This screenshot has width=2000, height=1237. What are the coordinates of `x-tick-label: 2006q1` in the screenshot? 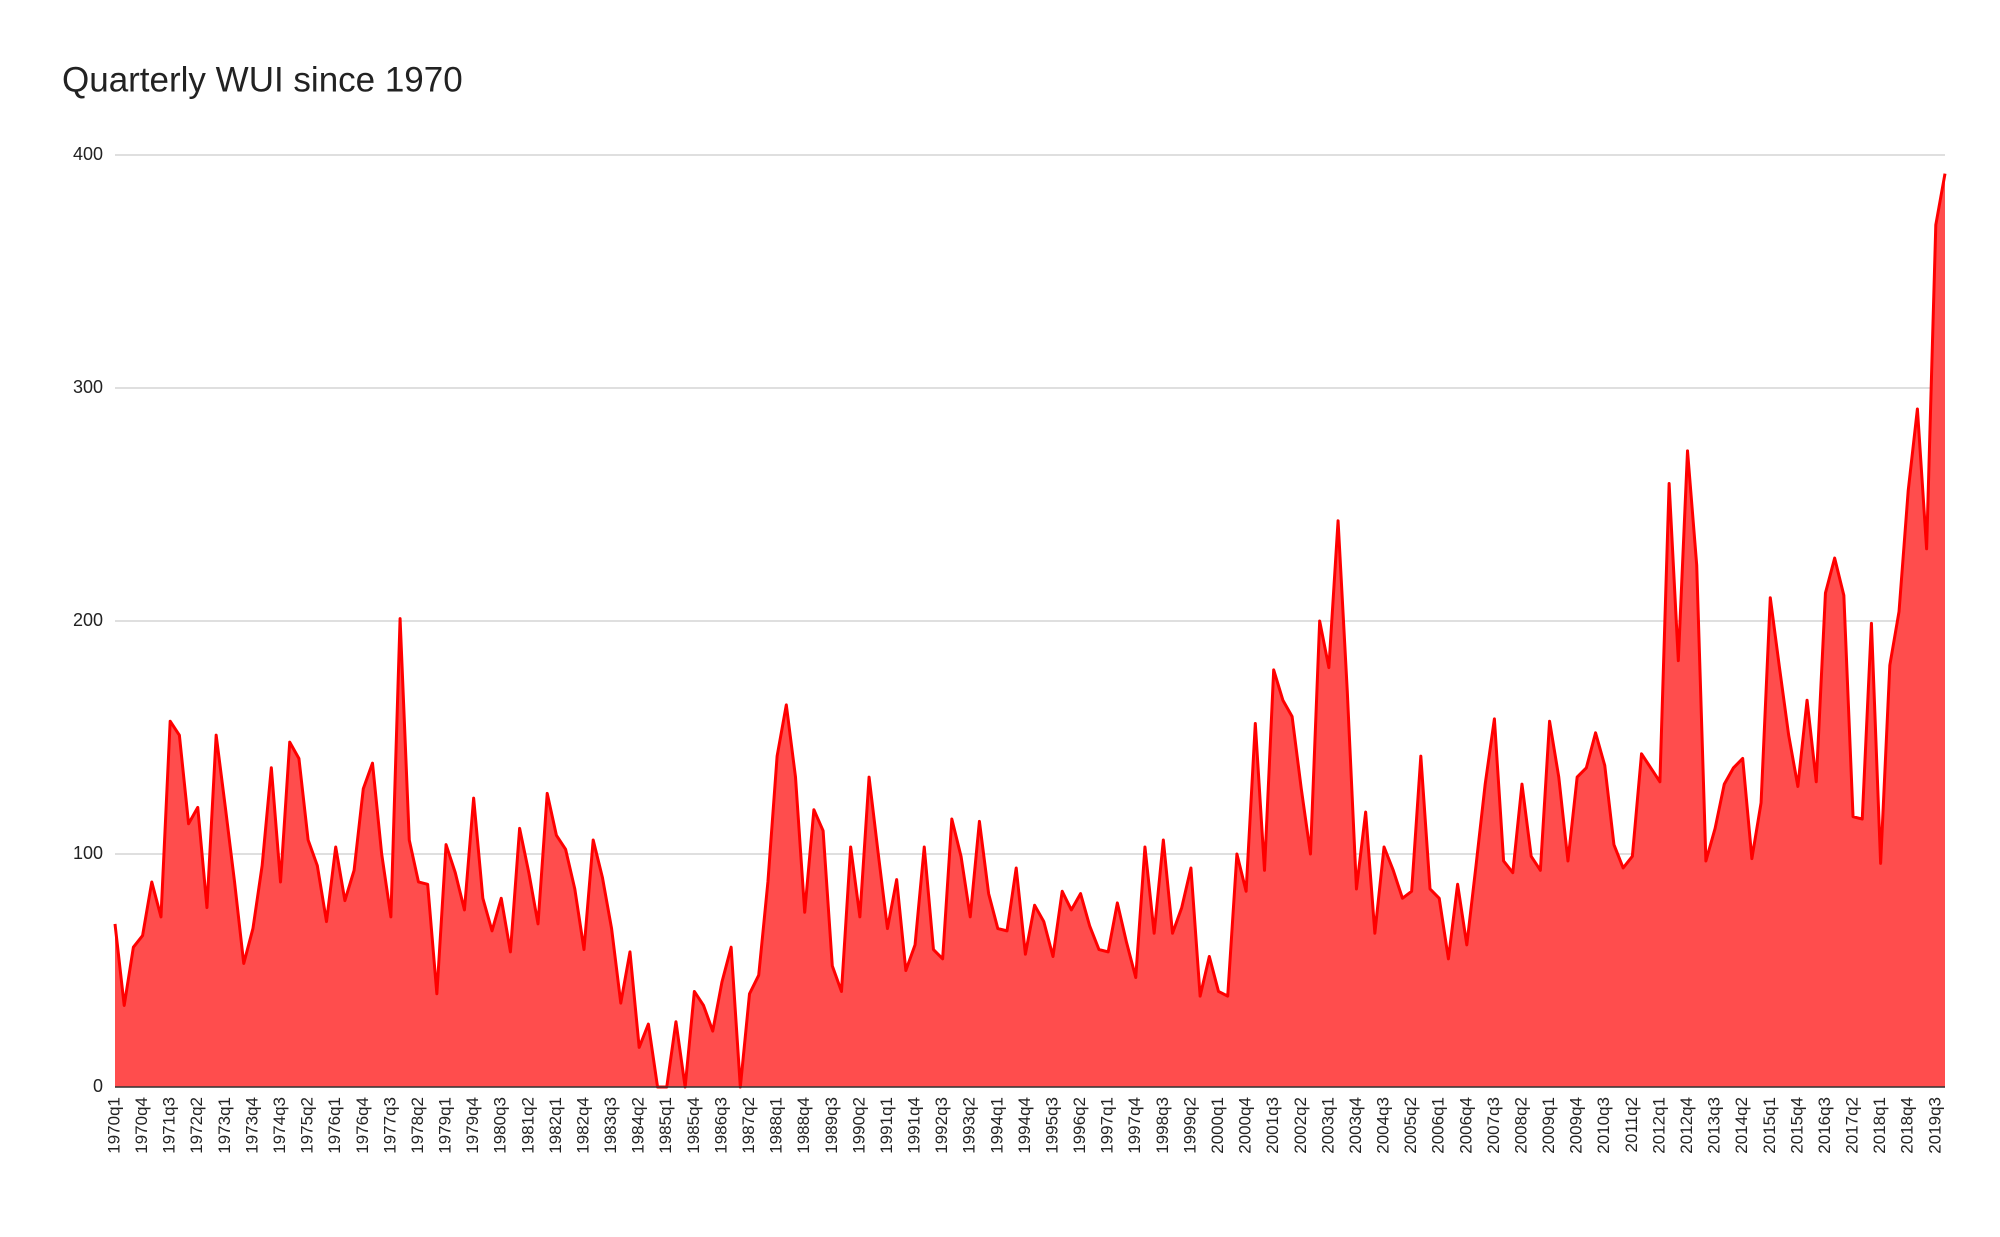 It's located at (1438, 1125).